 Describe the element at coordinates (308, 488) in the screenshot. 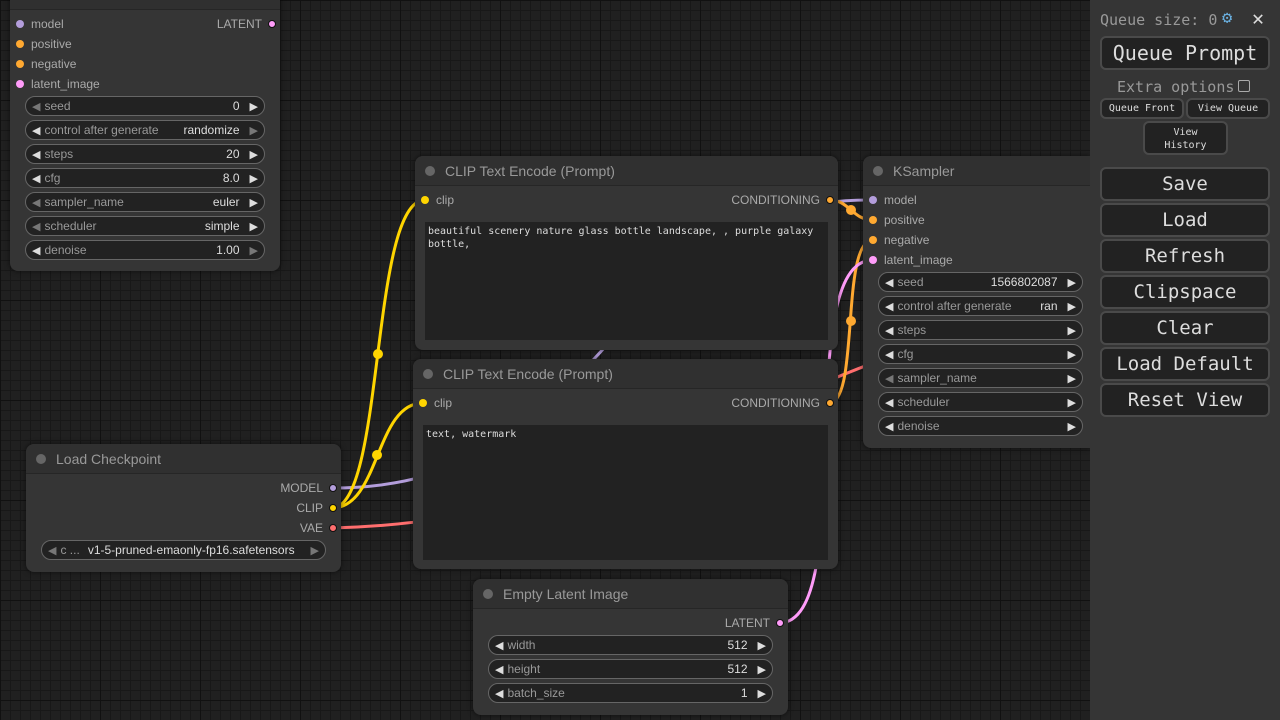

I see `output-model: MODEL` at that location.